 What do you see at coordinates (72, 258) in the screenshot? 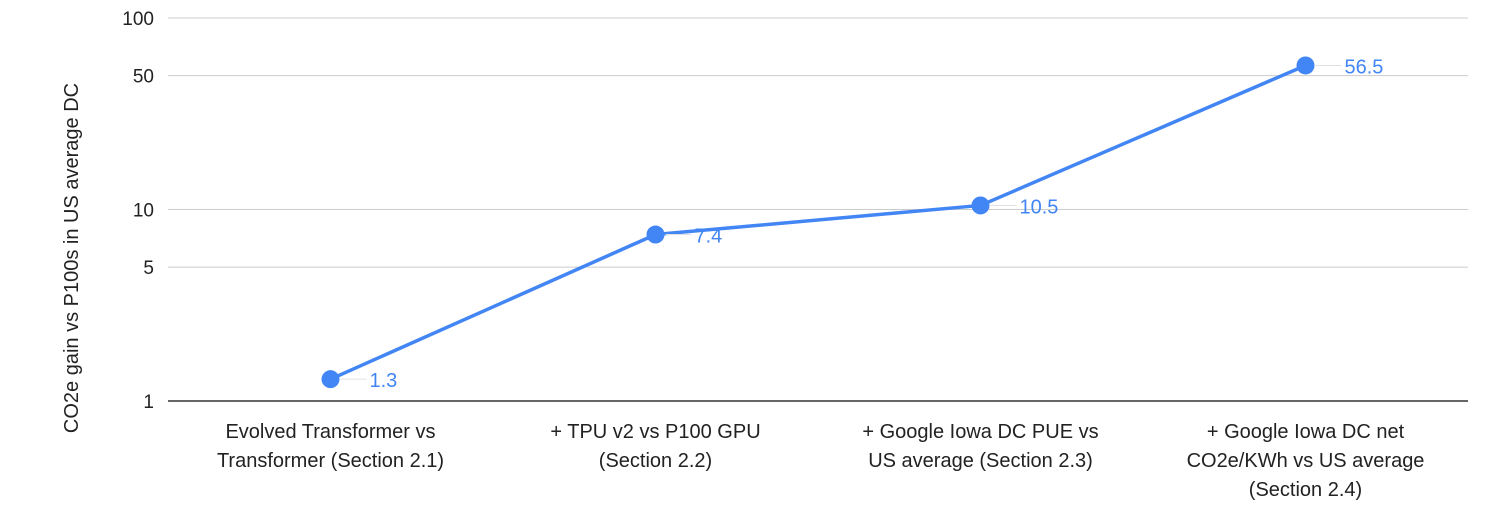
I see `y-axis-title: CO2e gain vs P100s in US average DC` at bounding box center [72, 258].